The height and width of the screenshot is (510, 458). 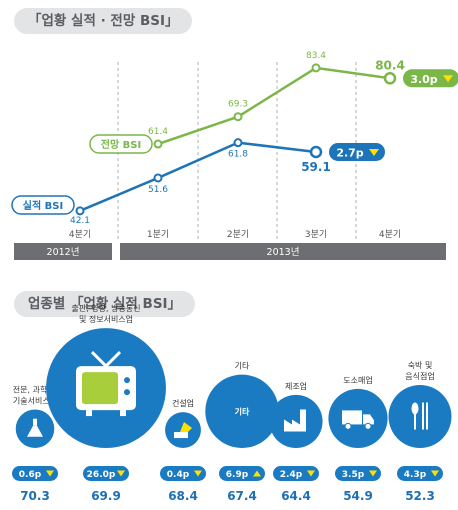 I want to click on forecast-series-line, so click(x=274, y=106).